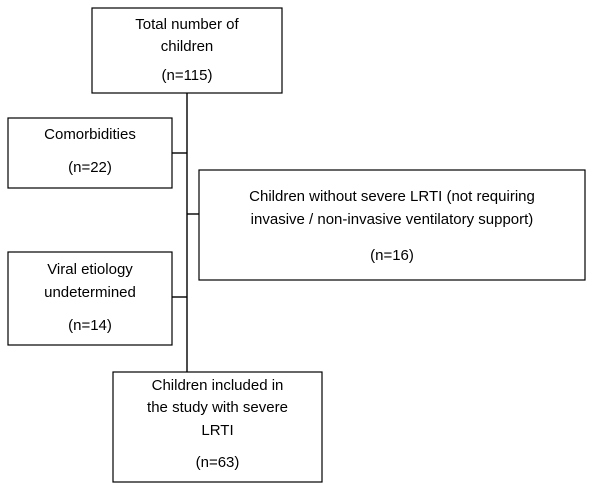  What do you see at coordinates (392, 255) in the screenshot?
I see `box-text: (n=16)` at bounding box center [392, 255].